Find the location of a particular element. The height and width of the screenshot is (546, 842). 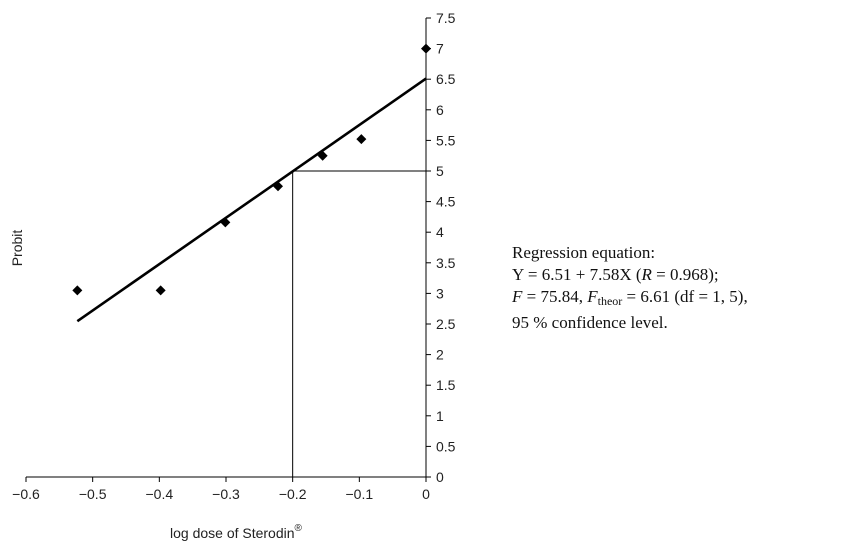

annotation-r-value: = 0.968); is located at coordinates (685, 274).